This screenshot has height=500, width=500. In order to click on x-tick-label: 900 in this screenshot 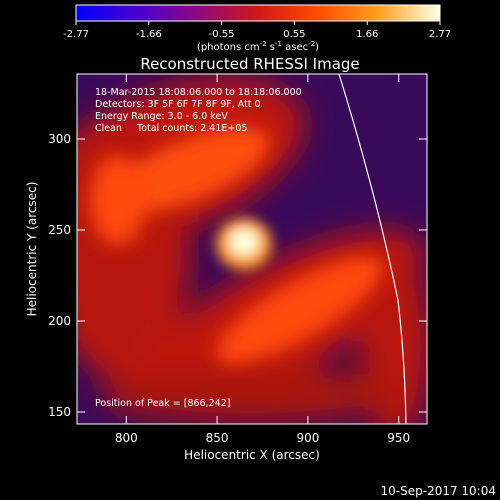, I will do `click(307, 438)`.